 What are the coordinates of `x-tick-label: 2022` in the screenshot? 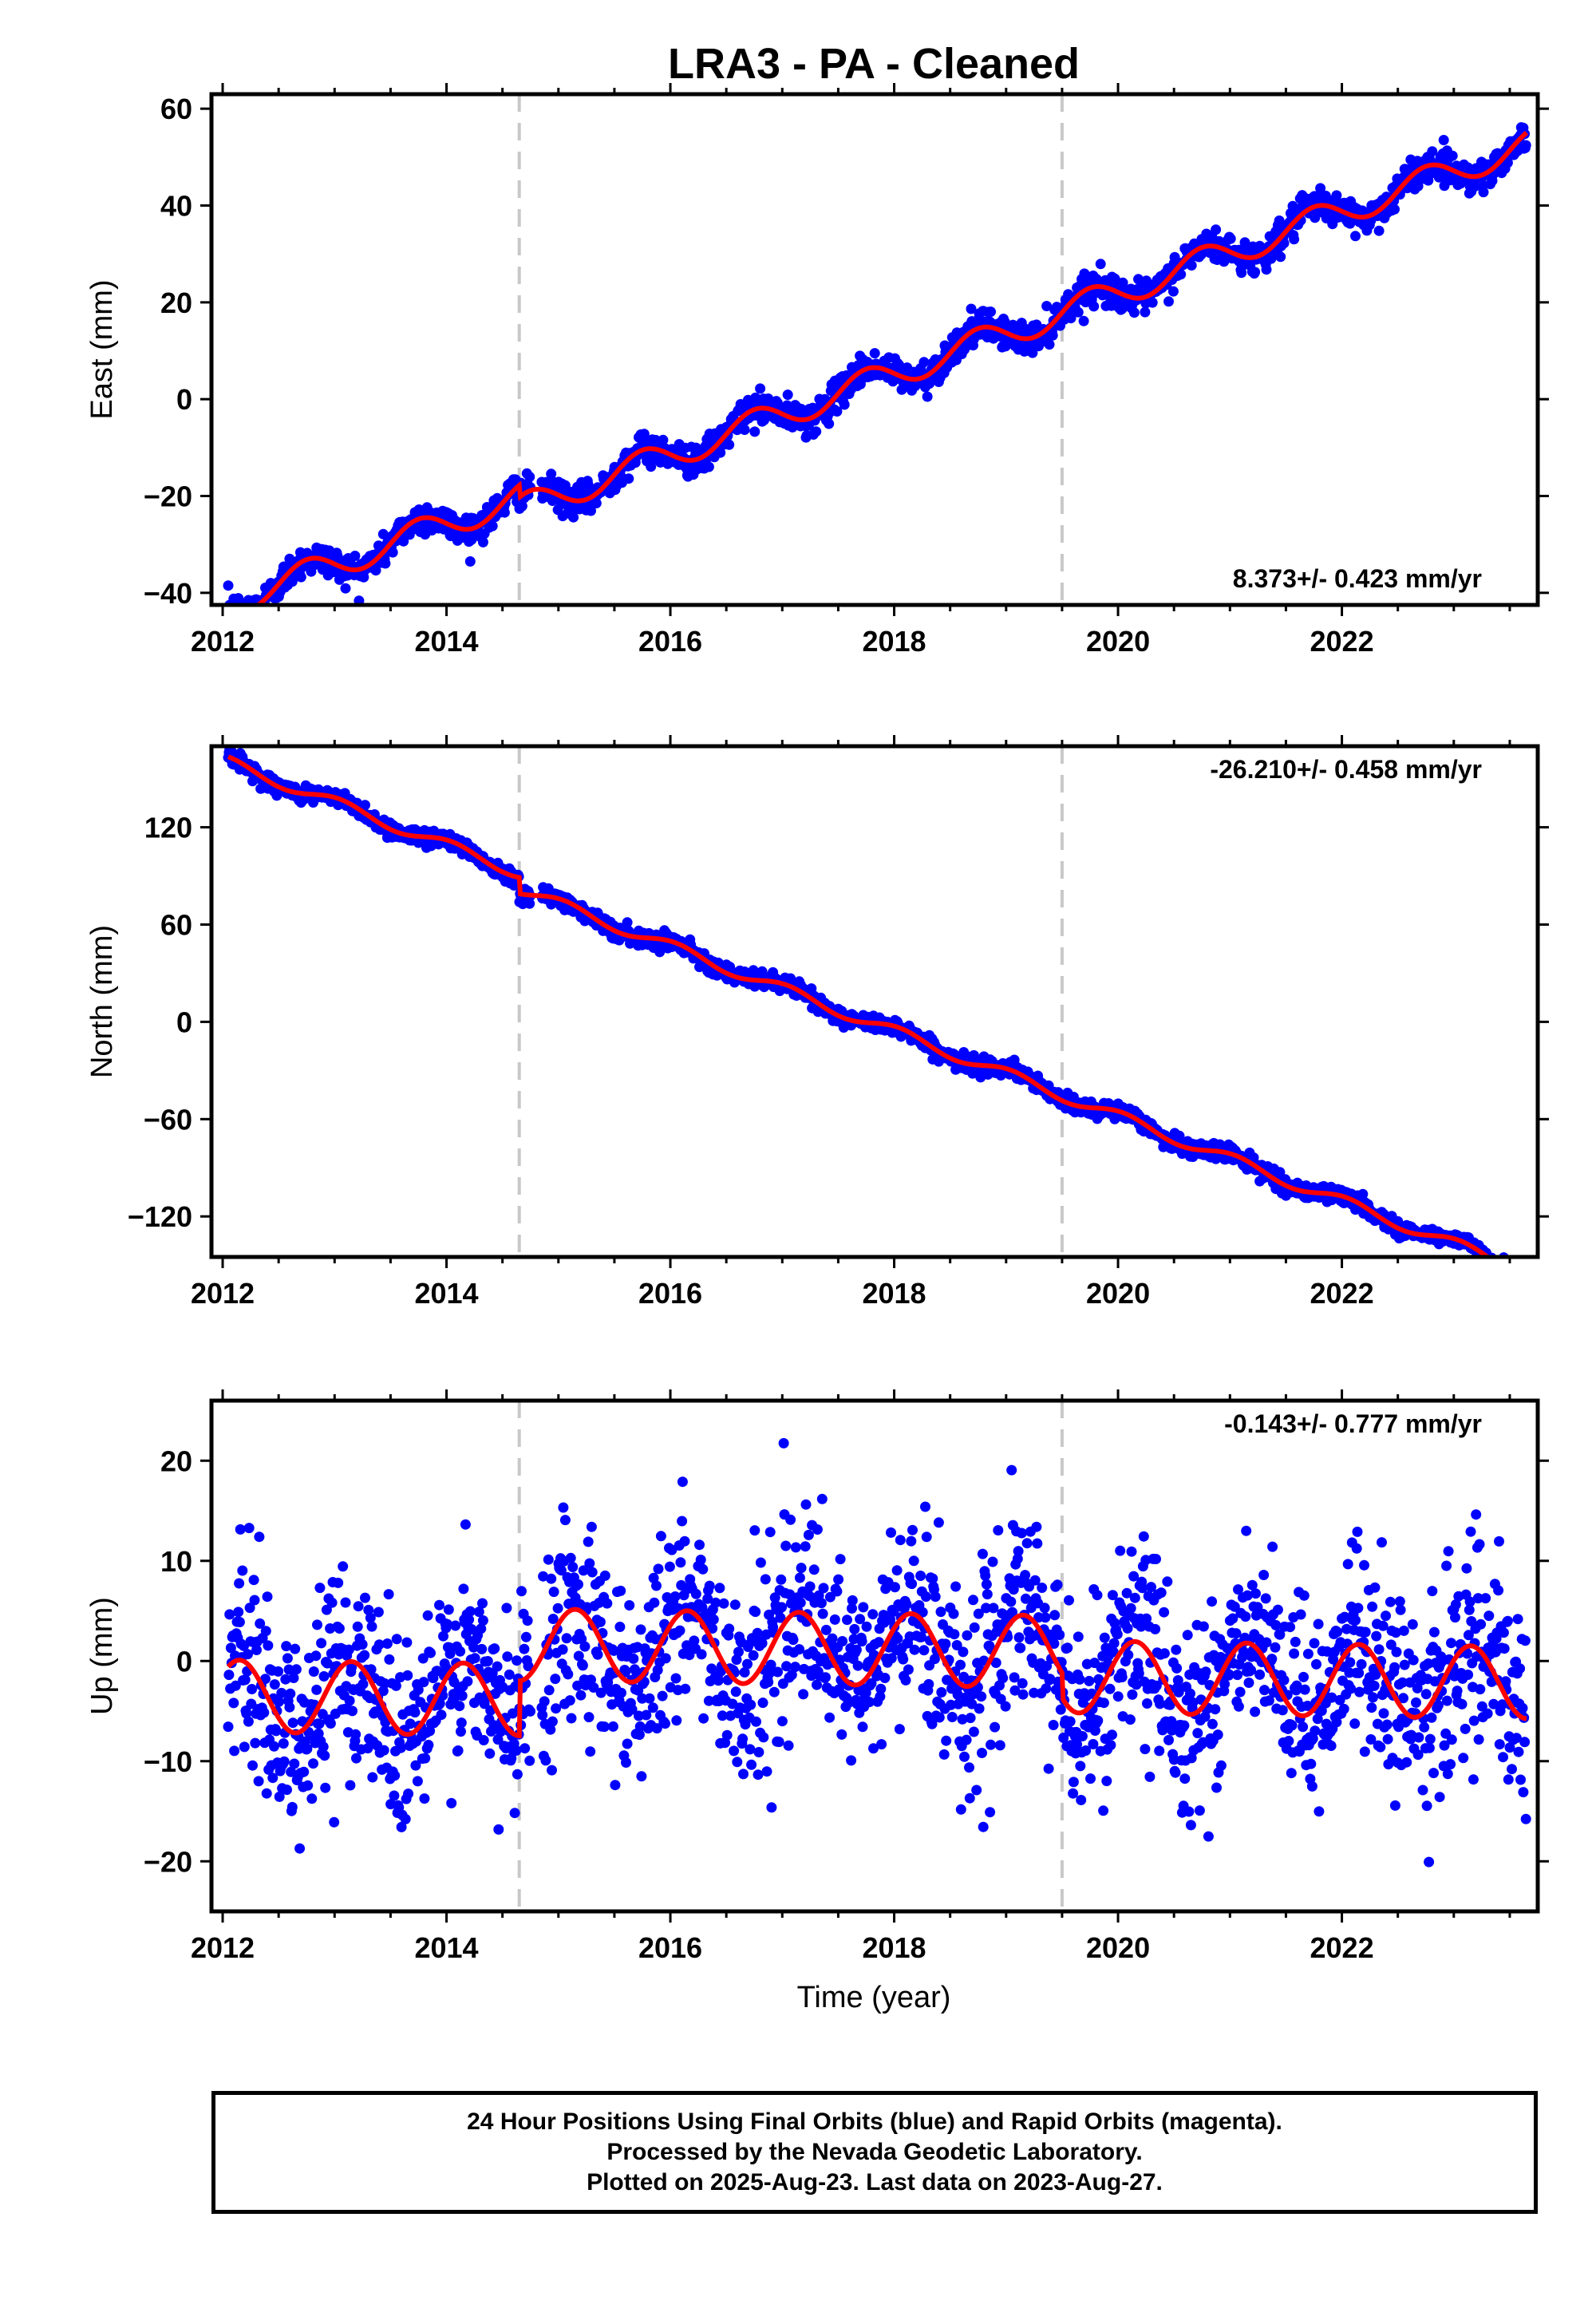 It's located at (1342, 641).